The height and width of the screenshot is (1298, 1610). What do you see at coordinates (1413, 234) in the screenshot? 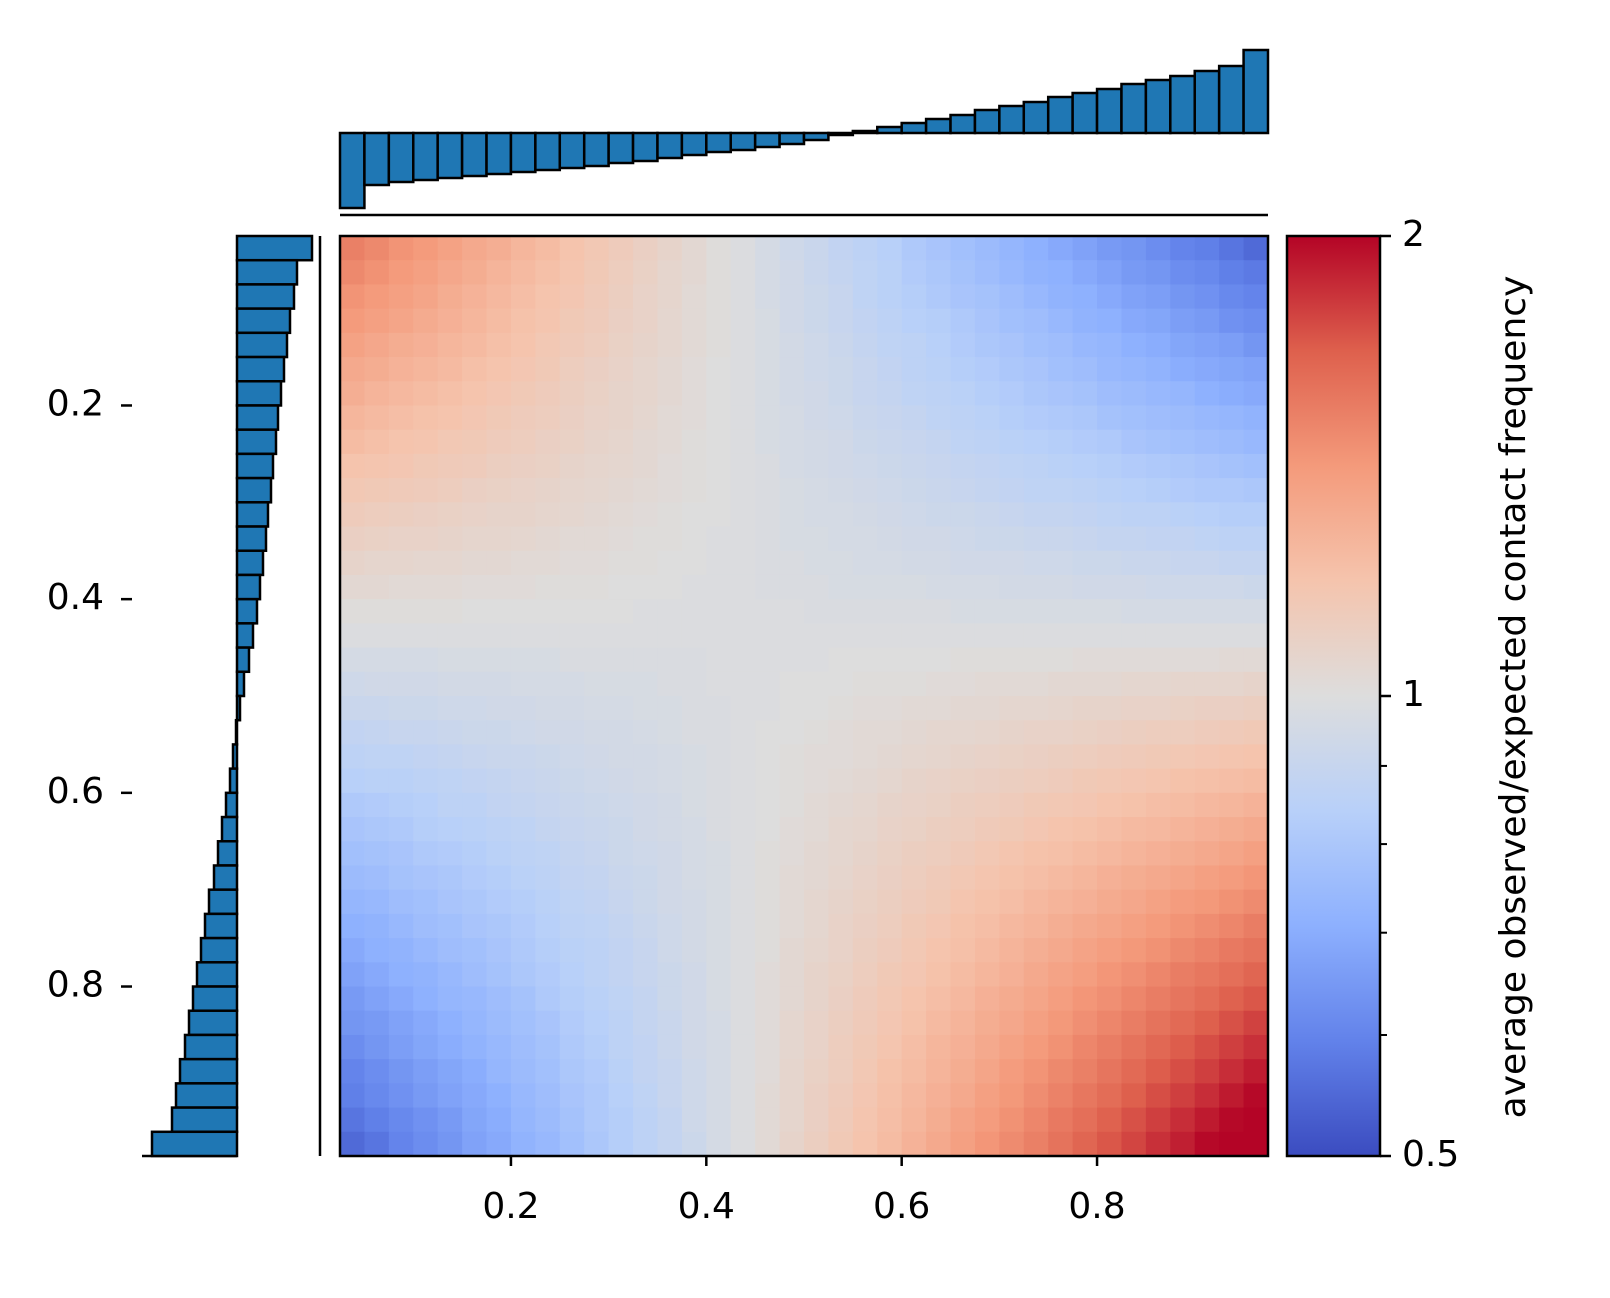
I see `colorbar-tick-label: 2` at bounding box center [1413, 234].